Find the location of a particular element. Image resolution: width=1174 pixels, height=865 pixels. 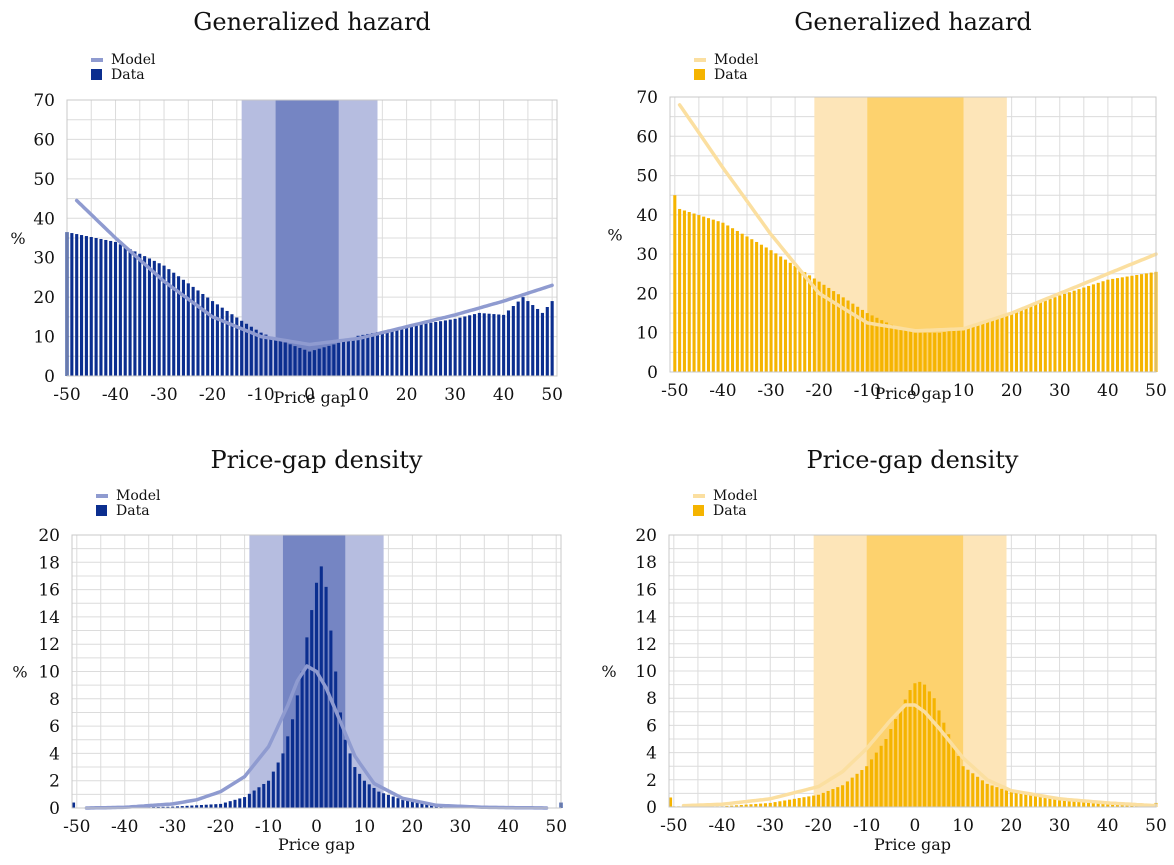

y-tick-label: 4 is located at coordinates (54, 754).